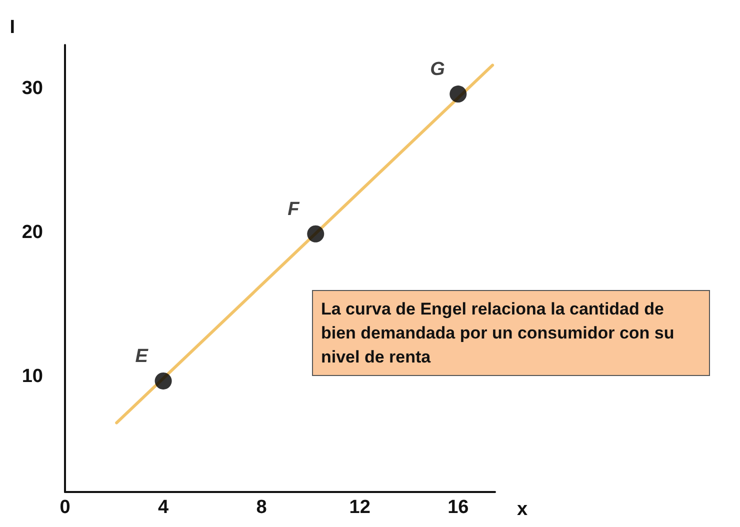  Describe the element at coordinates (142, 356) in the screenshot. I see `annotation: E` at that location.